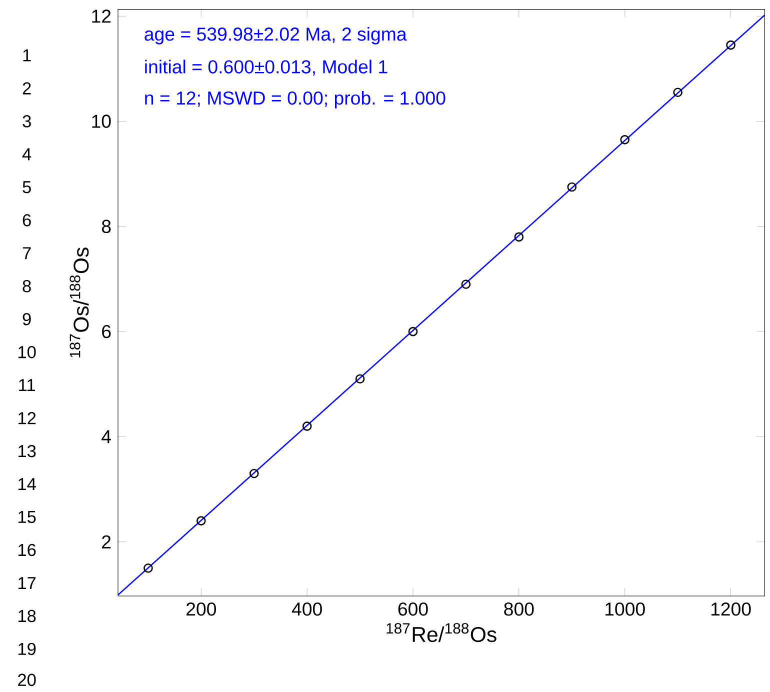 The image size is (770, 692). Describe the element at coordinates (26, 253) in the screenshot. I see `text: 7` at that location.